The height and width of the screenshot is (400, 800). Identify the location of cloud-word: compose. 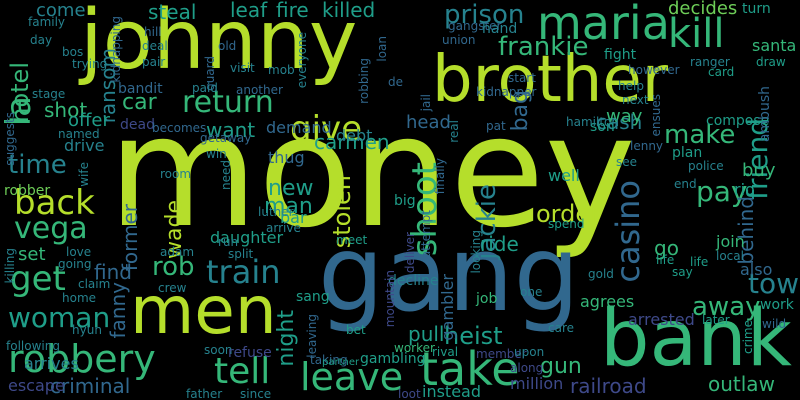
(738, 121).